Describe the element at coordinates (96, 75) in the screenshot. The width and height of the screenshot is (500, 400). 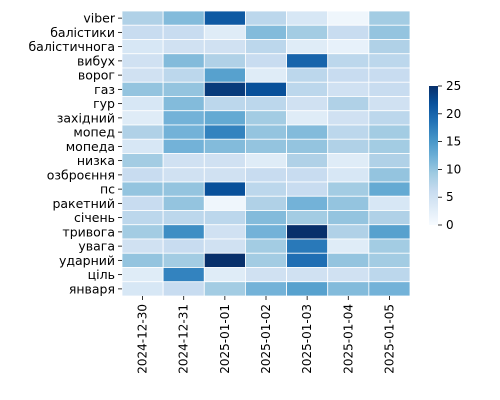
I see `row-label: ворог` at that location.